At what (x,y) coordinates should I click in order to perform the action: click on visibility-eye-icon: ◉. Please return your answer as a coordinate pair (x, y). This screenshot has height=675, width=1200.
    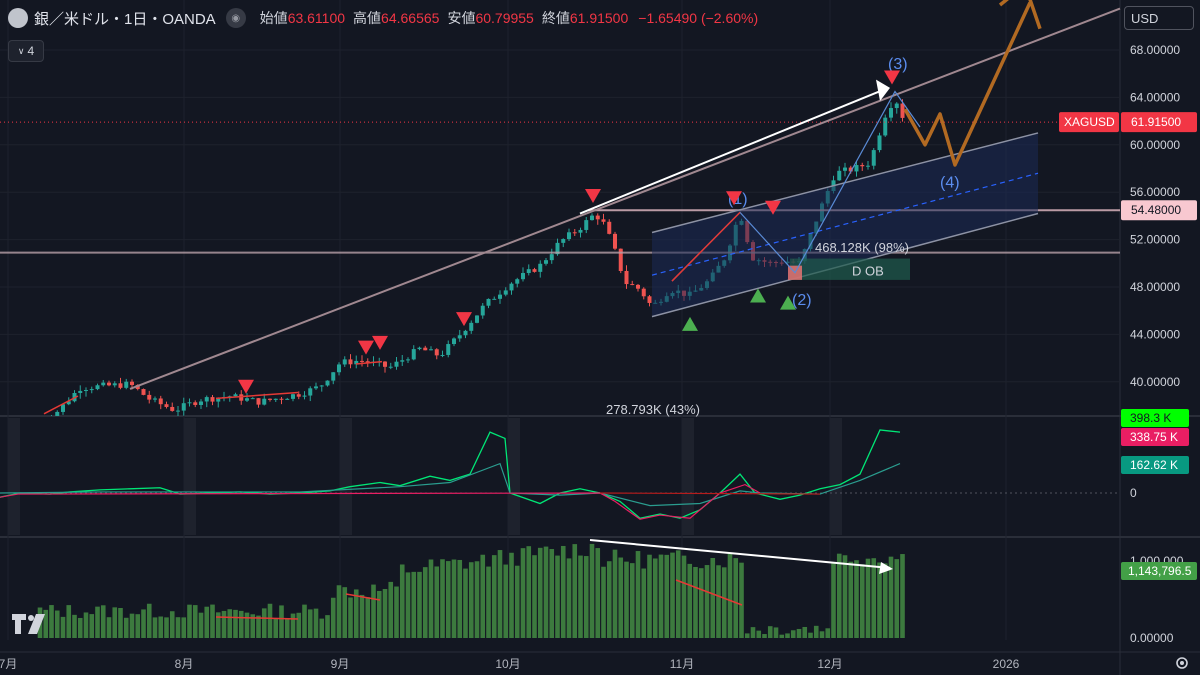
    Looking at the image, I should click on (235, 18).